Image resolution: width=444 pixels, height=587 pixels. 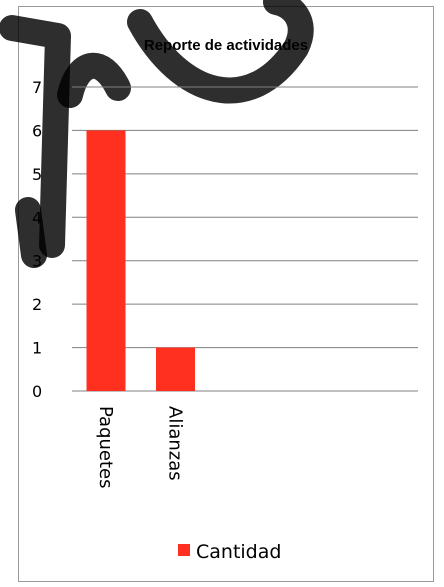 I want to click on y-tick-label-4: 4, so click(x=37, y=217).